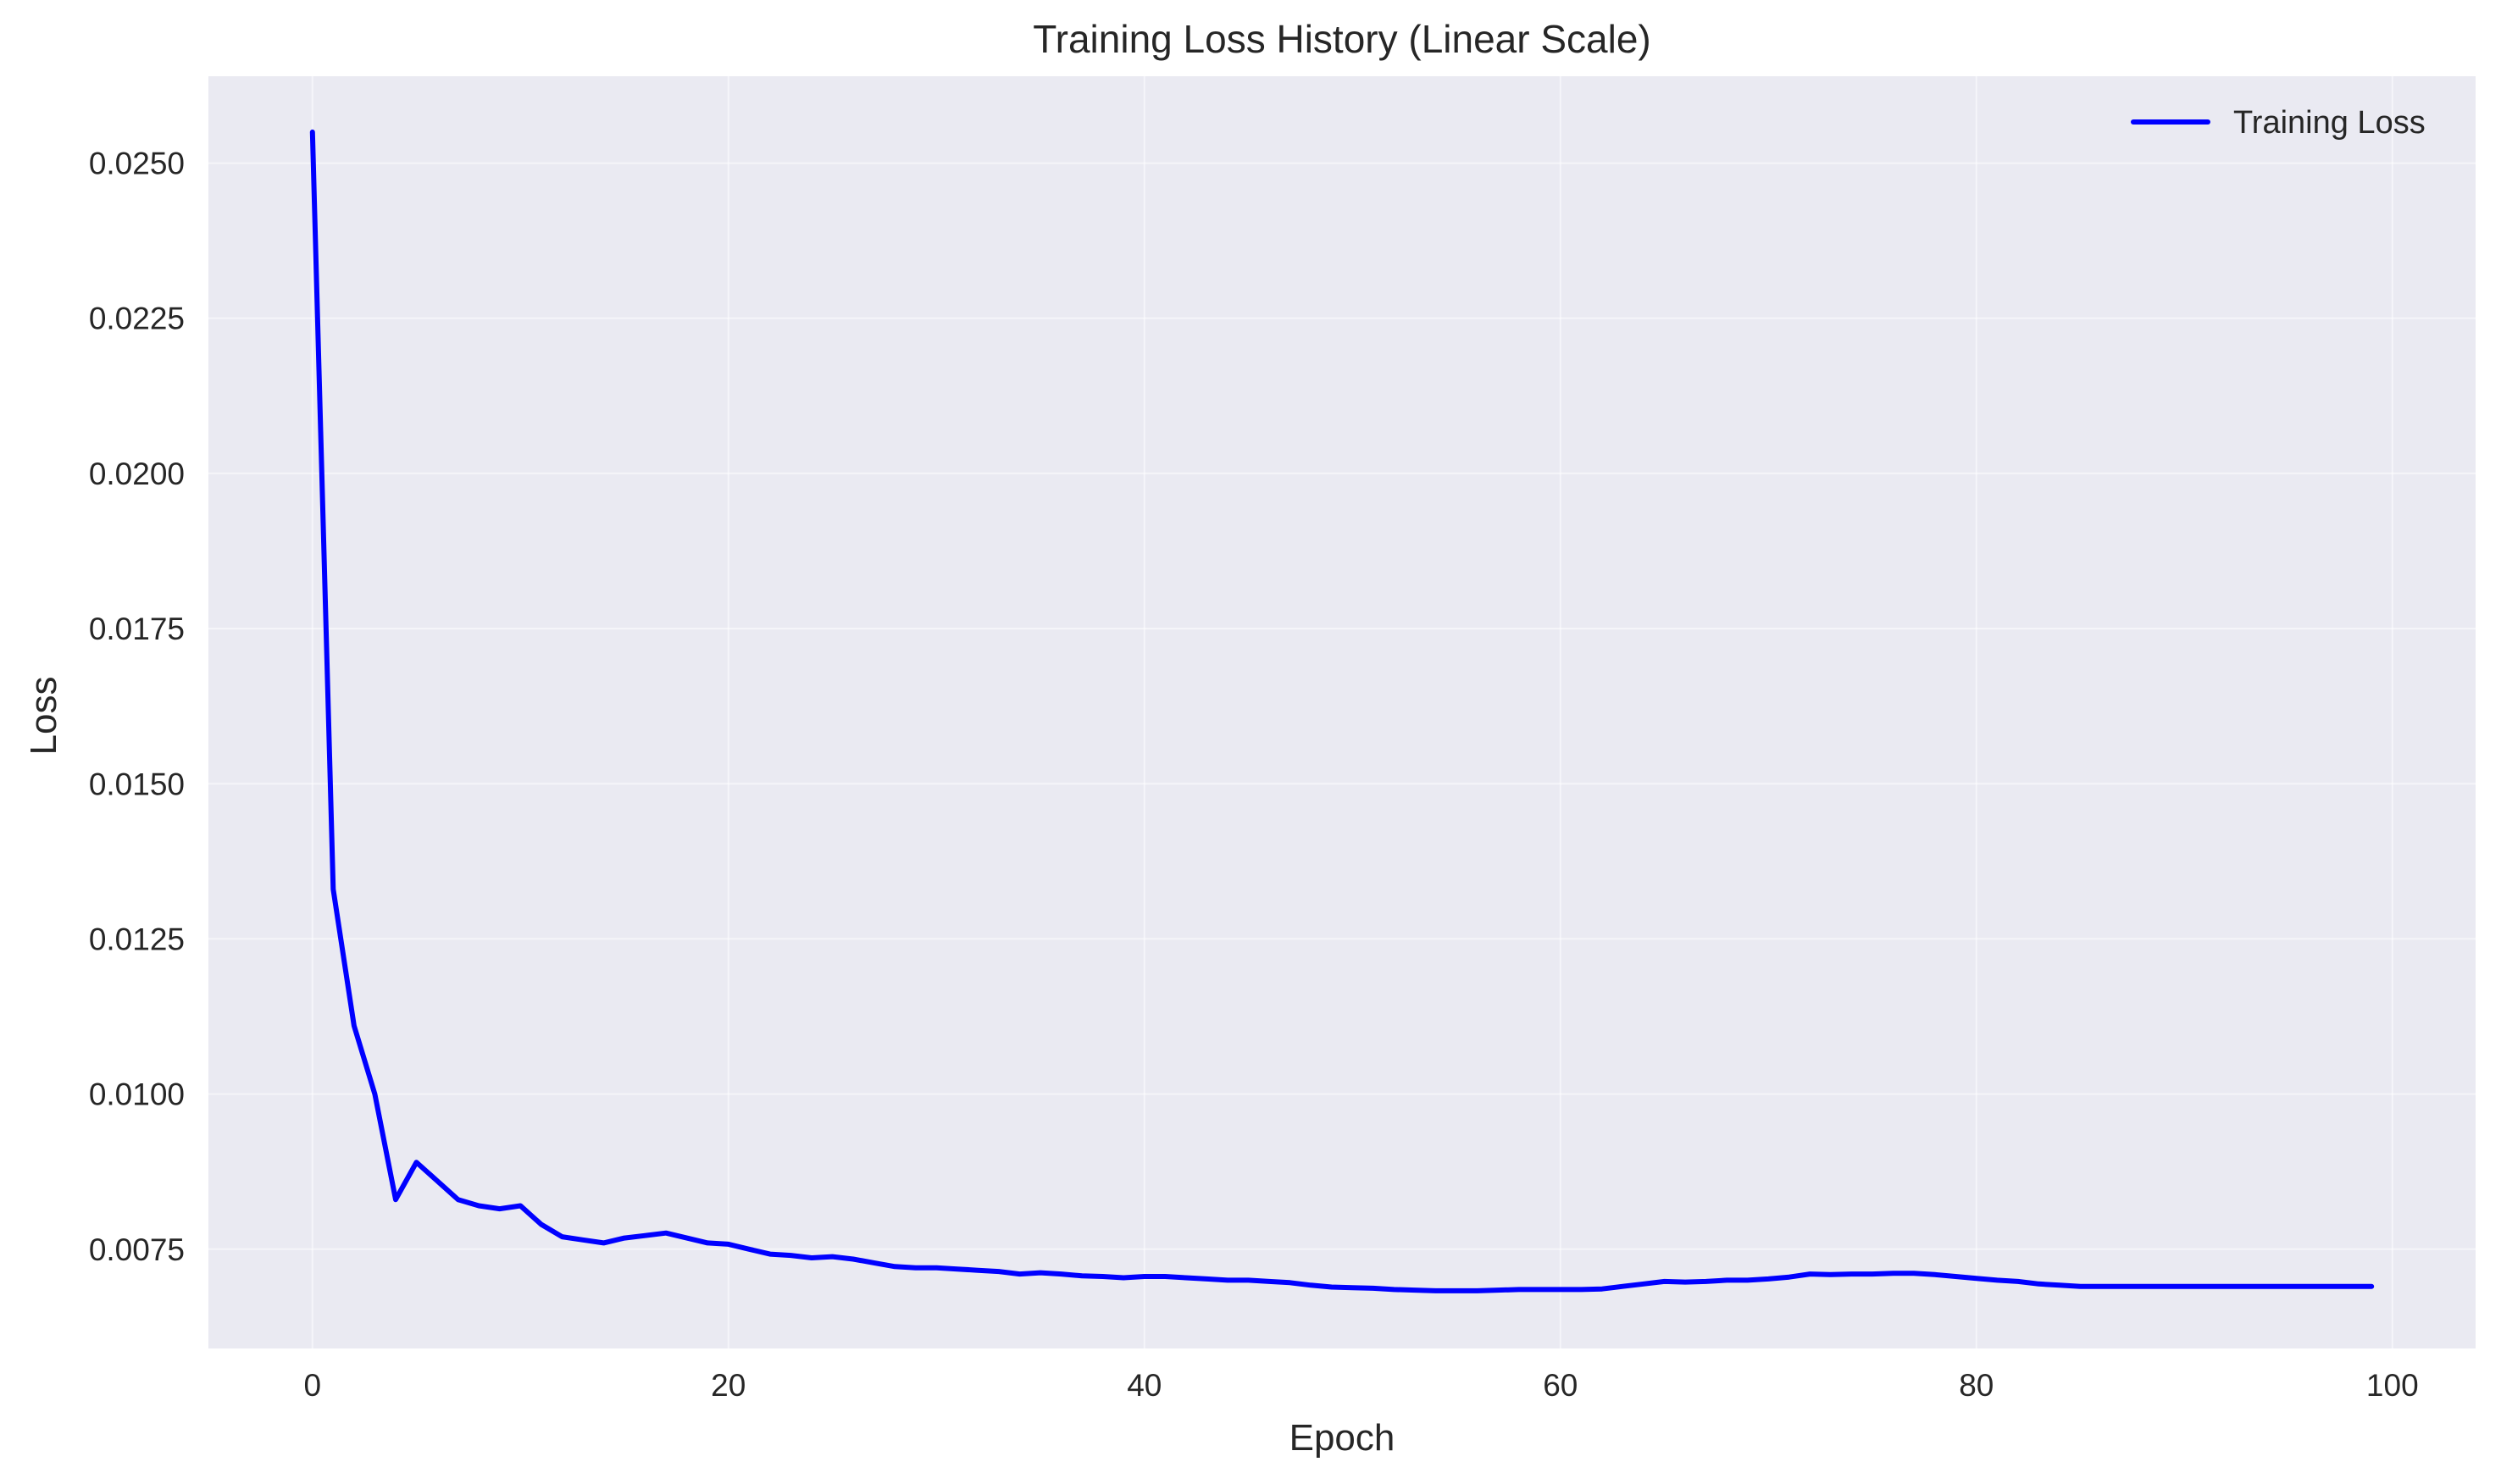 This screenshot has width=2501, height=1484. I want to click on y-axis-label: Loss, so click(43, 716).